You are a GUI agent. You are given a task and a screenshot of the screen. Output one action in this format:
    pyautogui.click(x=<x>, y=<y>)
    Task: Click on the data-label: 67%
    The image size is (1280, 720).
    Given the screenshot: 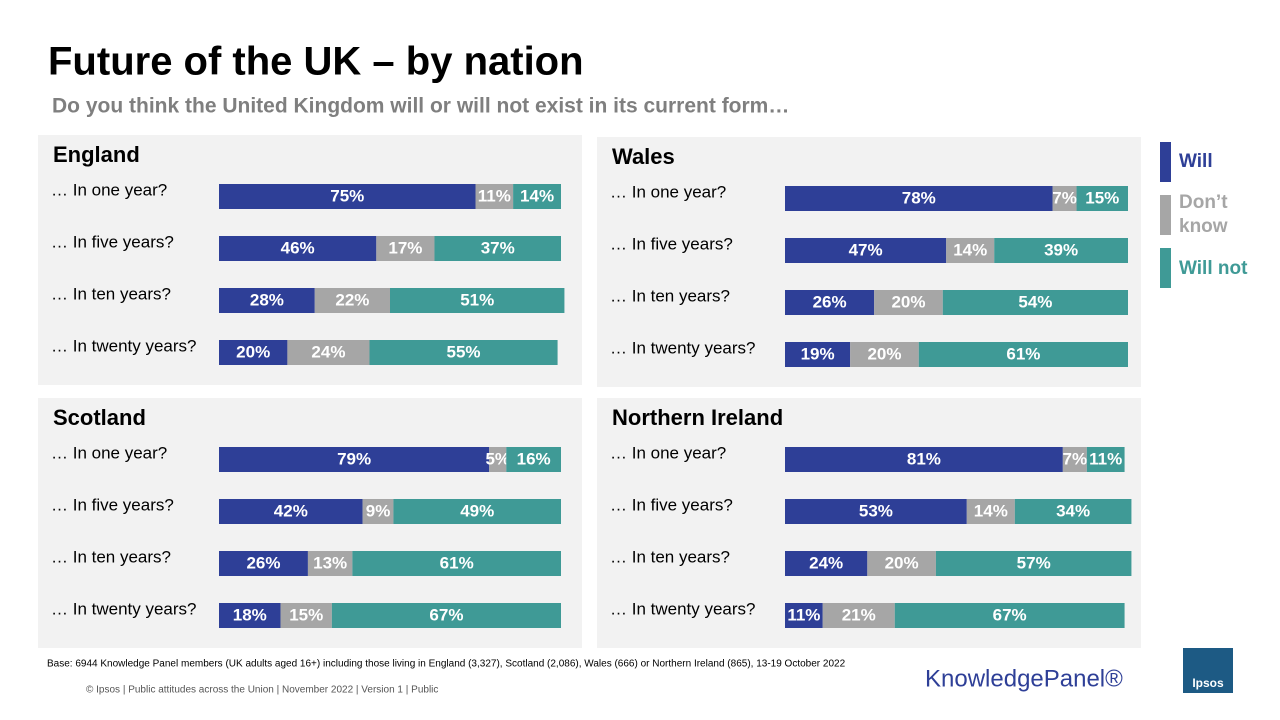 What is the action you would take?
    pyautogui.click(x=446, y=614)
    